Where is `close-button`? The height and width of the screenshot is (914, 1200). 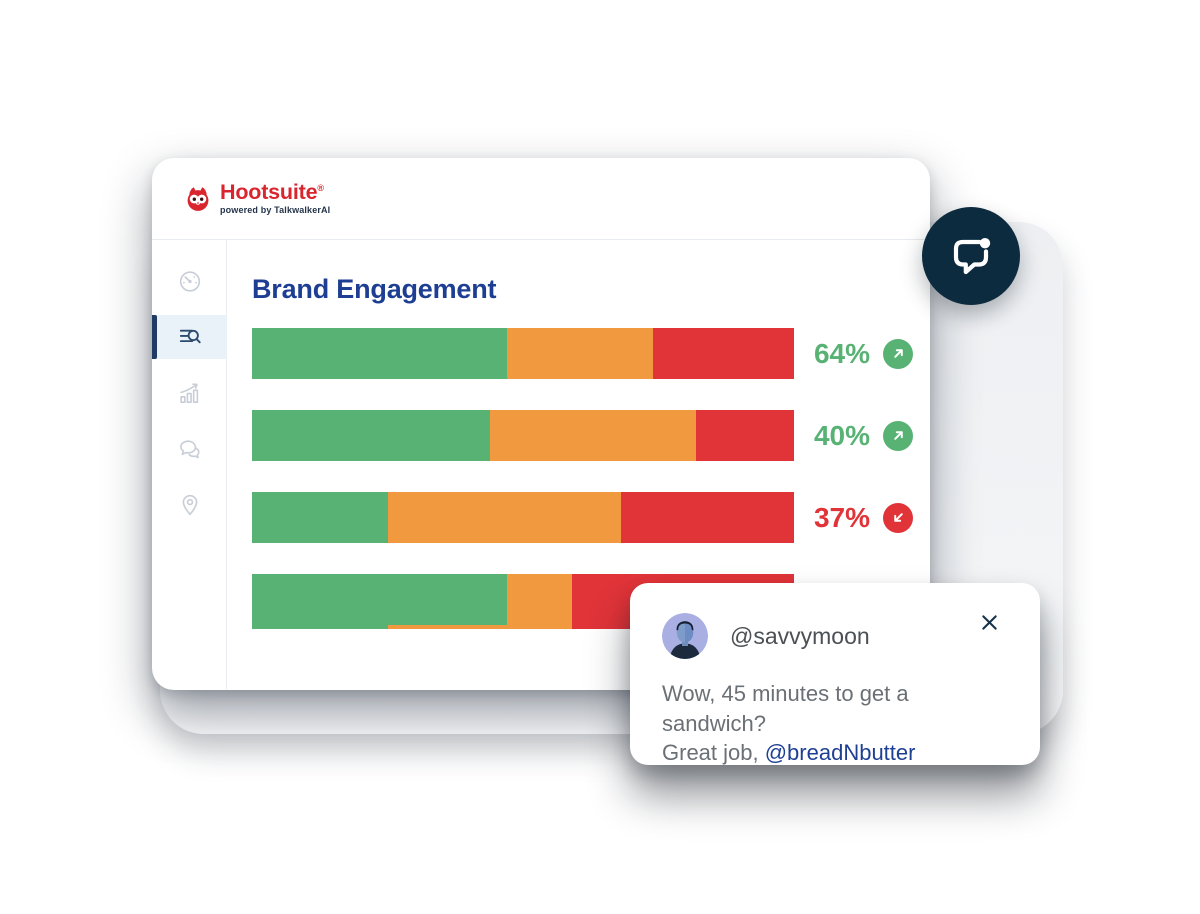 close-button is located at coordinates (989, 622).